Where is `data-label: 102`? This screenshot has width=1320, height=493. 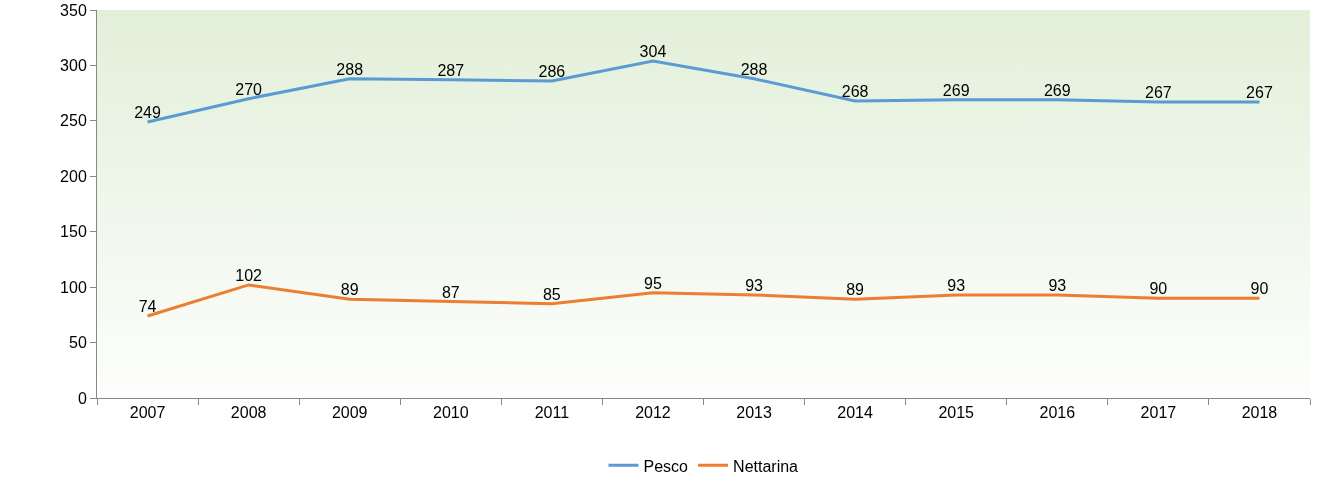 data-label: 102 is located at coordinates (249, 275).